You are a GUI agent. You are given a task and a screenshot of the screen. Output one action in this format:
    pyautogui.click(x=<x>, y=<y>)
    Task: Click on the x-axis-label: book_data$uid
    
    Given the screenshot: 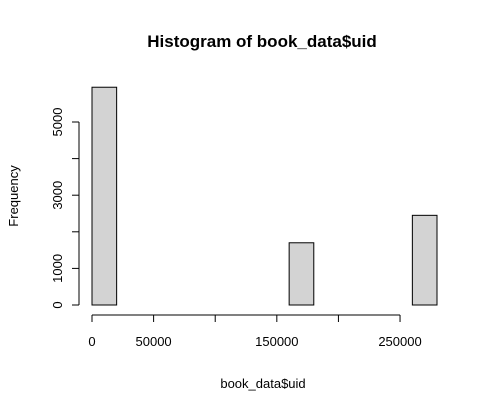 What is the action you would take?
    pyautogui.click(x=262, y=383)
    